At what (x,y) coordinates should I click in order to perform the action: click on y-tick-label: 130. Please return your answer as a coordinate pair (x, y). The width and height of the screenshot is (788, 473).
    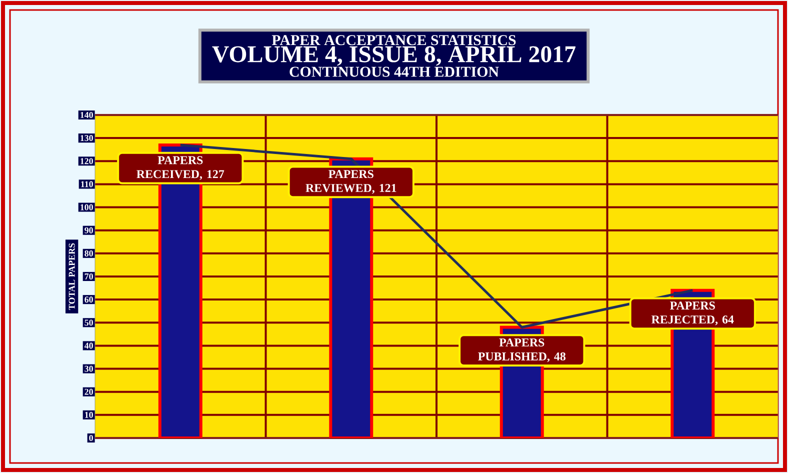
    Looking at the image, I should click on (86, 138).